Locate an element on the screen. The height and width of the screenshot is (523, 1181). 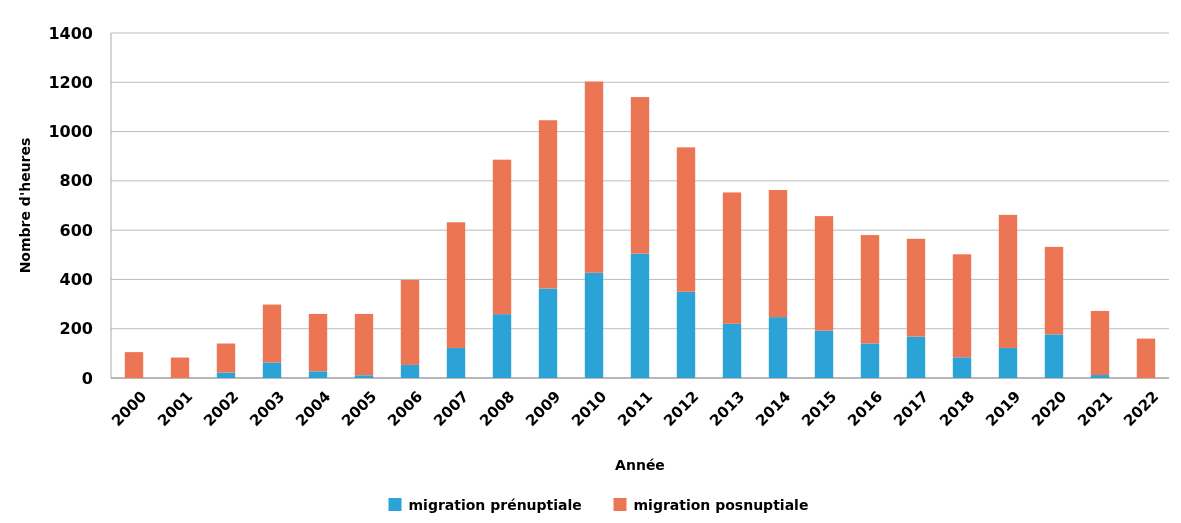
y-tick-label: 400 is located at coordinates (76, 280).